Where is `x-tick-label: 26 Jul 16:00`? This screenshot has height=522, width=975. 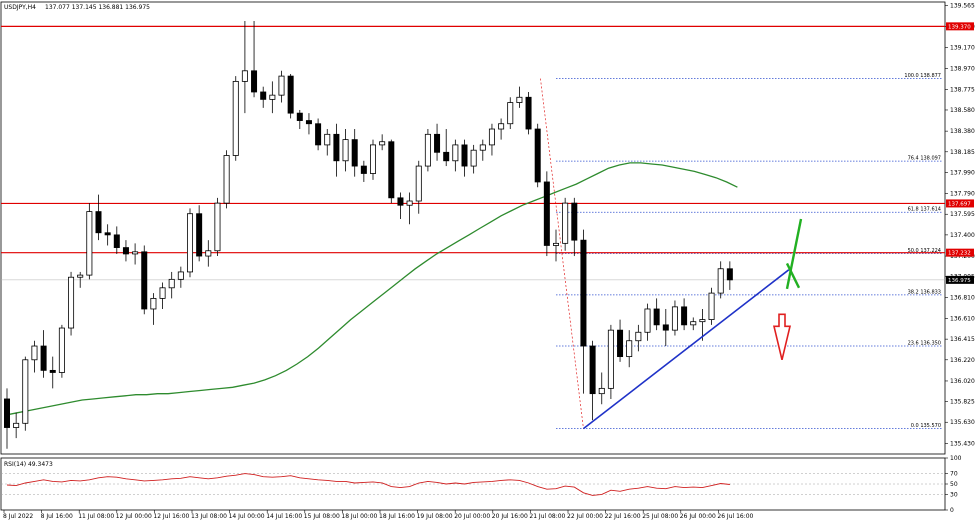 x-tick-label: 26 Jul 16:00 is located at coordinates (735, 516).